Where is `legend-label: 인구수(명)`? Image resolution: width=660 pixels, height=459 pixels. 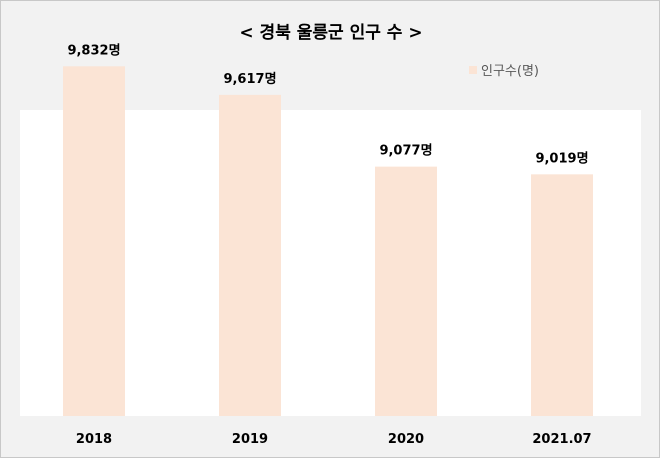 legend-label: 인구수(명) is located at coordinates (510, 71).